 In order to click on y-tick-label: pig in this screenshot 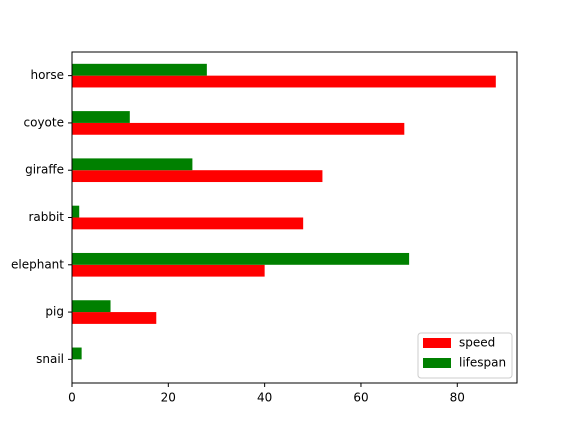, I will do `click(54, 312)`.